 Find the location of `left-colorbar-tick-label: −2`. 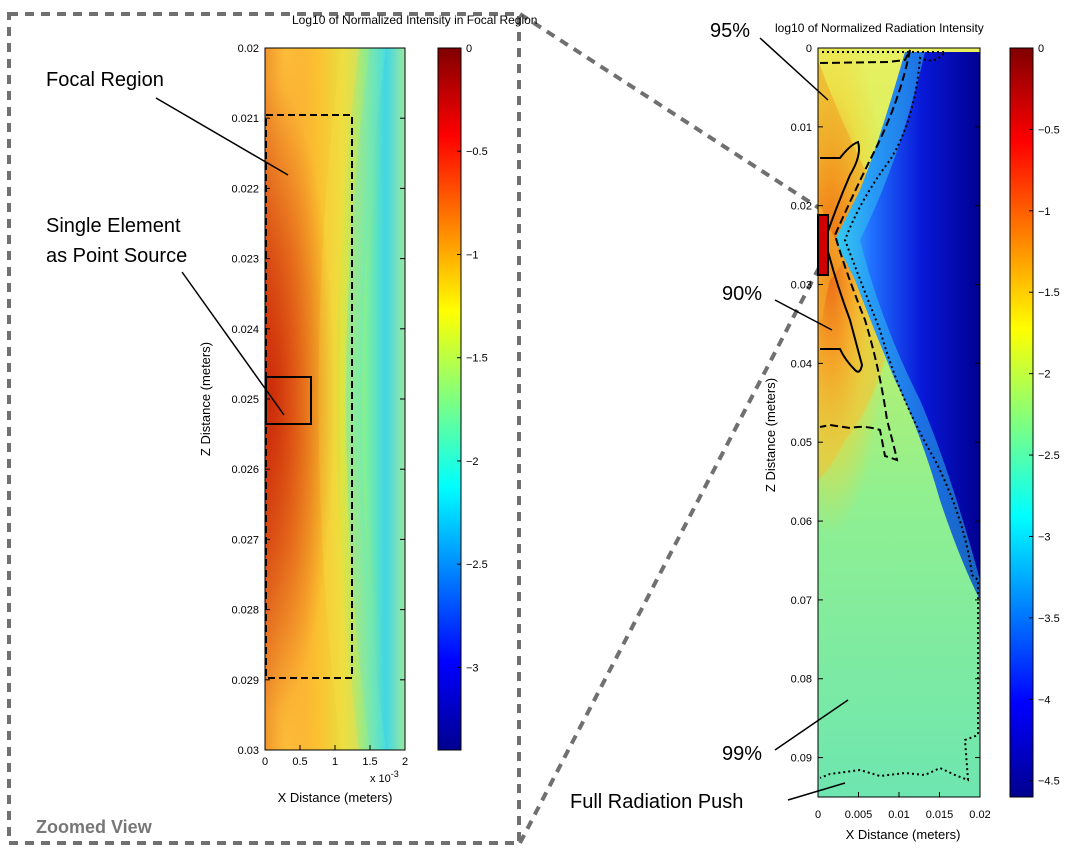

left-colorbar-tick-label: −2 is located at coordinates (472, 462).